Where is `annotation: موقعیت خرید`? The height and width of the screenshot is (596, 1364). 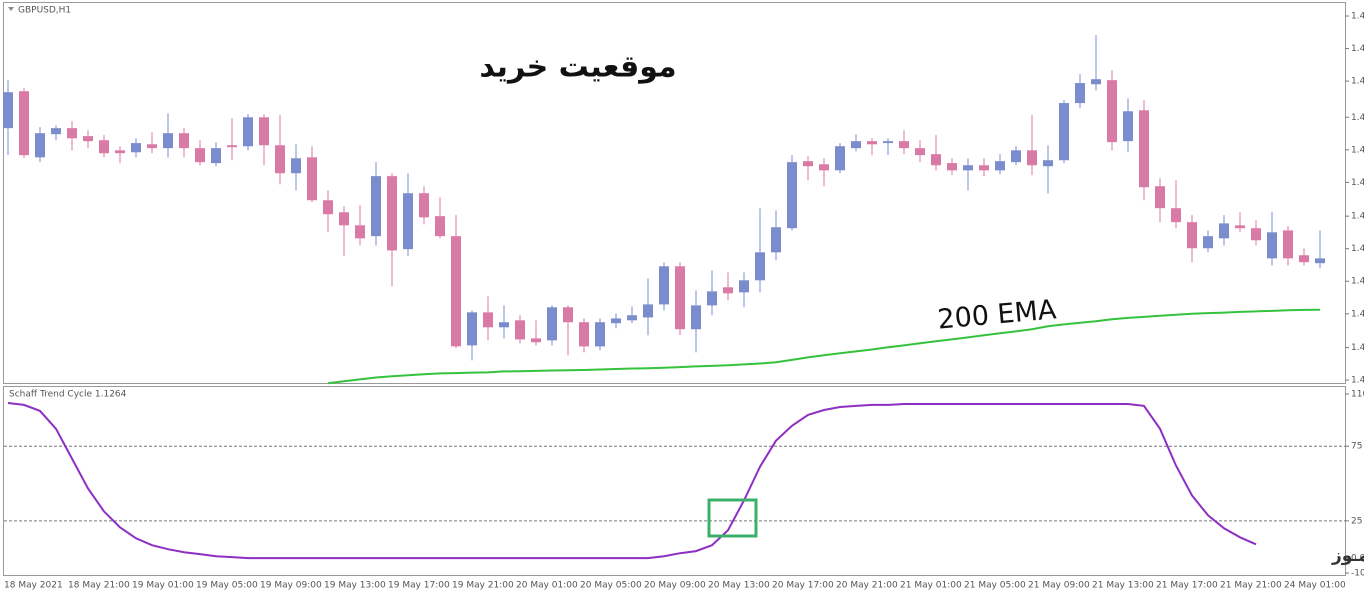 annotation: موقعیت خرید is located at coordinates (577, 67).